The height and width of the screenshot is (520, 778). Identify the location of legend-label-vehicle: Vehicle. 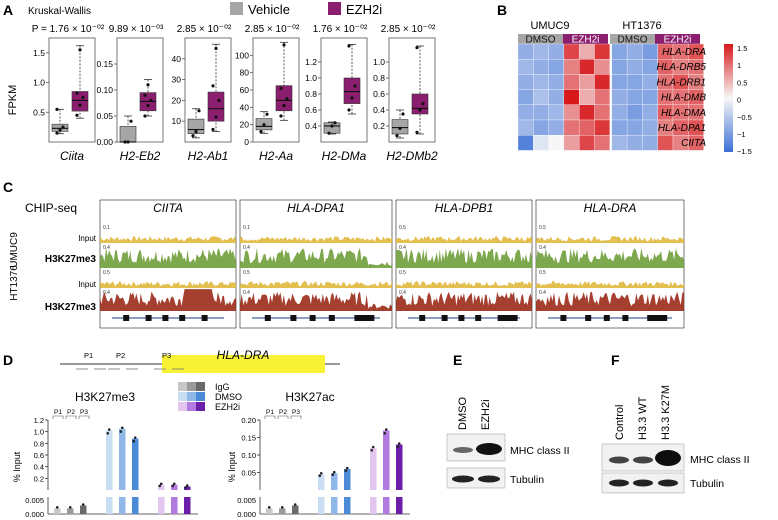
(269, 9).